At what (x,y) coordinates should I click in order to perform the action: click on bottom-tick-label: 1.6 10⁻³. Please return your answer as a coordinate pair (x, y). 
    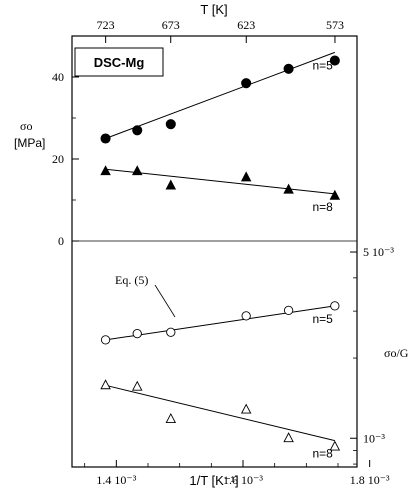
    Looking at the image, I should click on (243, 480).